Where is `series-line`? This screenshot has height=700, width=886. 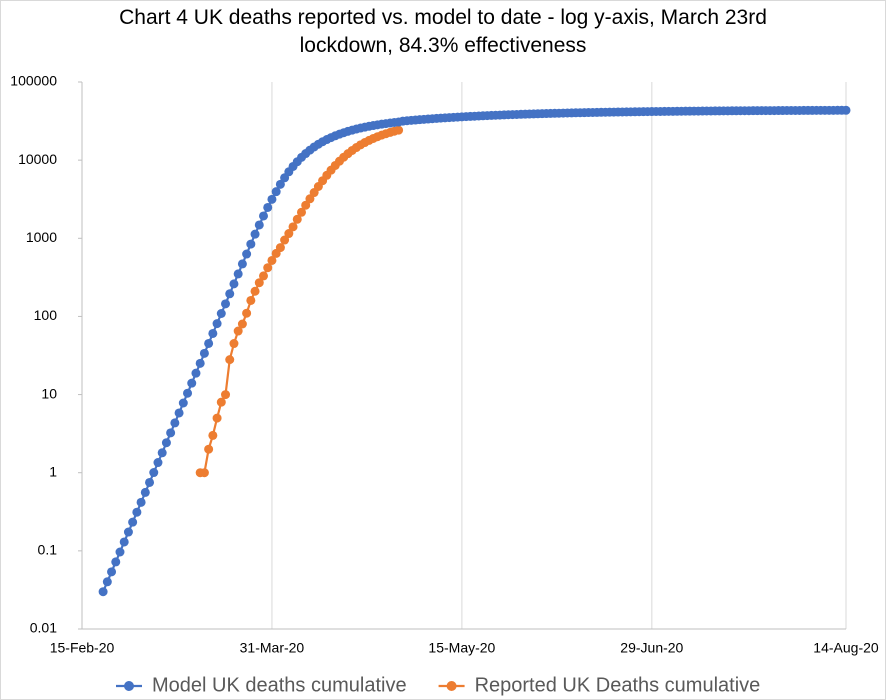
series-line is located at coordinates (299, 301).